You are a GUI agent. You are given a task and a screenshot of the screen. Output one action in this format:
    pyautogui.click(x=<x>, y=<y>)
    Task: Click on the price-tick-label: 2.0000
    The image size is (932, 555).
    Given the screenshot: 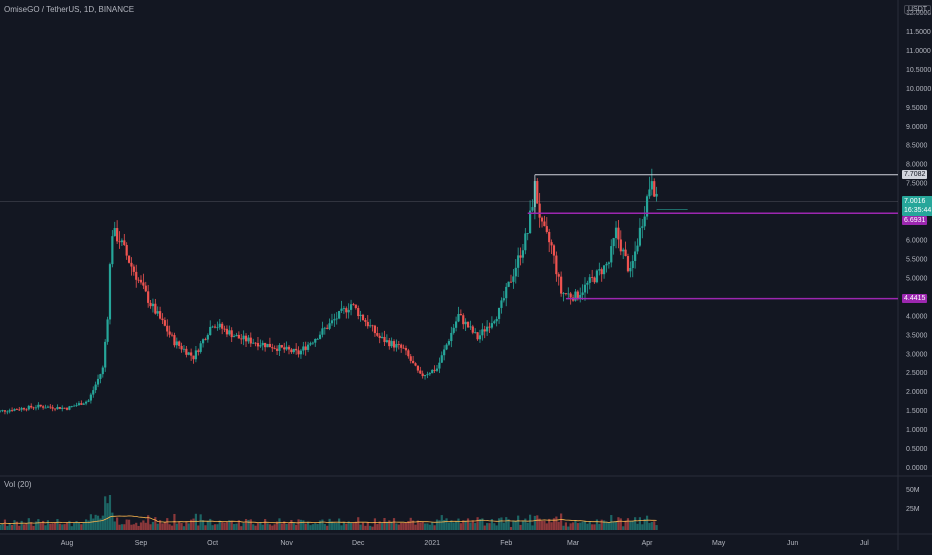 What is the action you would take?
    pyautogui.click(x=917, y=392)
    